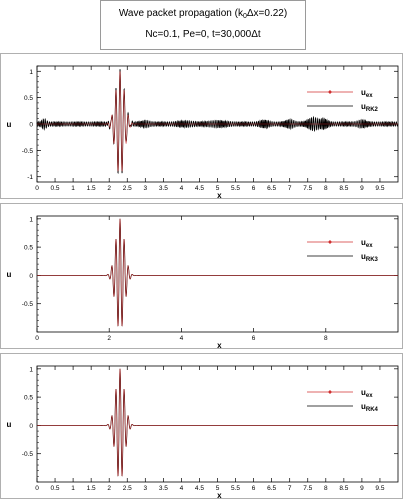 The image size is (403, 503). I want to click on x-tick-label-rk2: 2.5, so click(127, 188).